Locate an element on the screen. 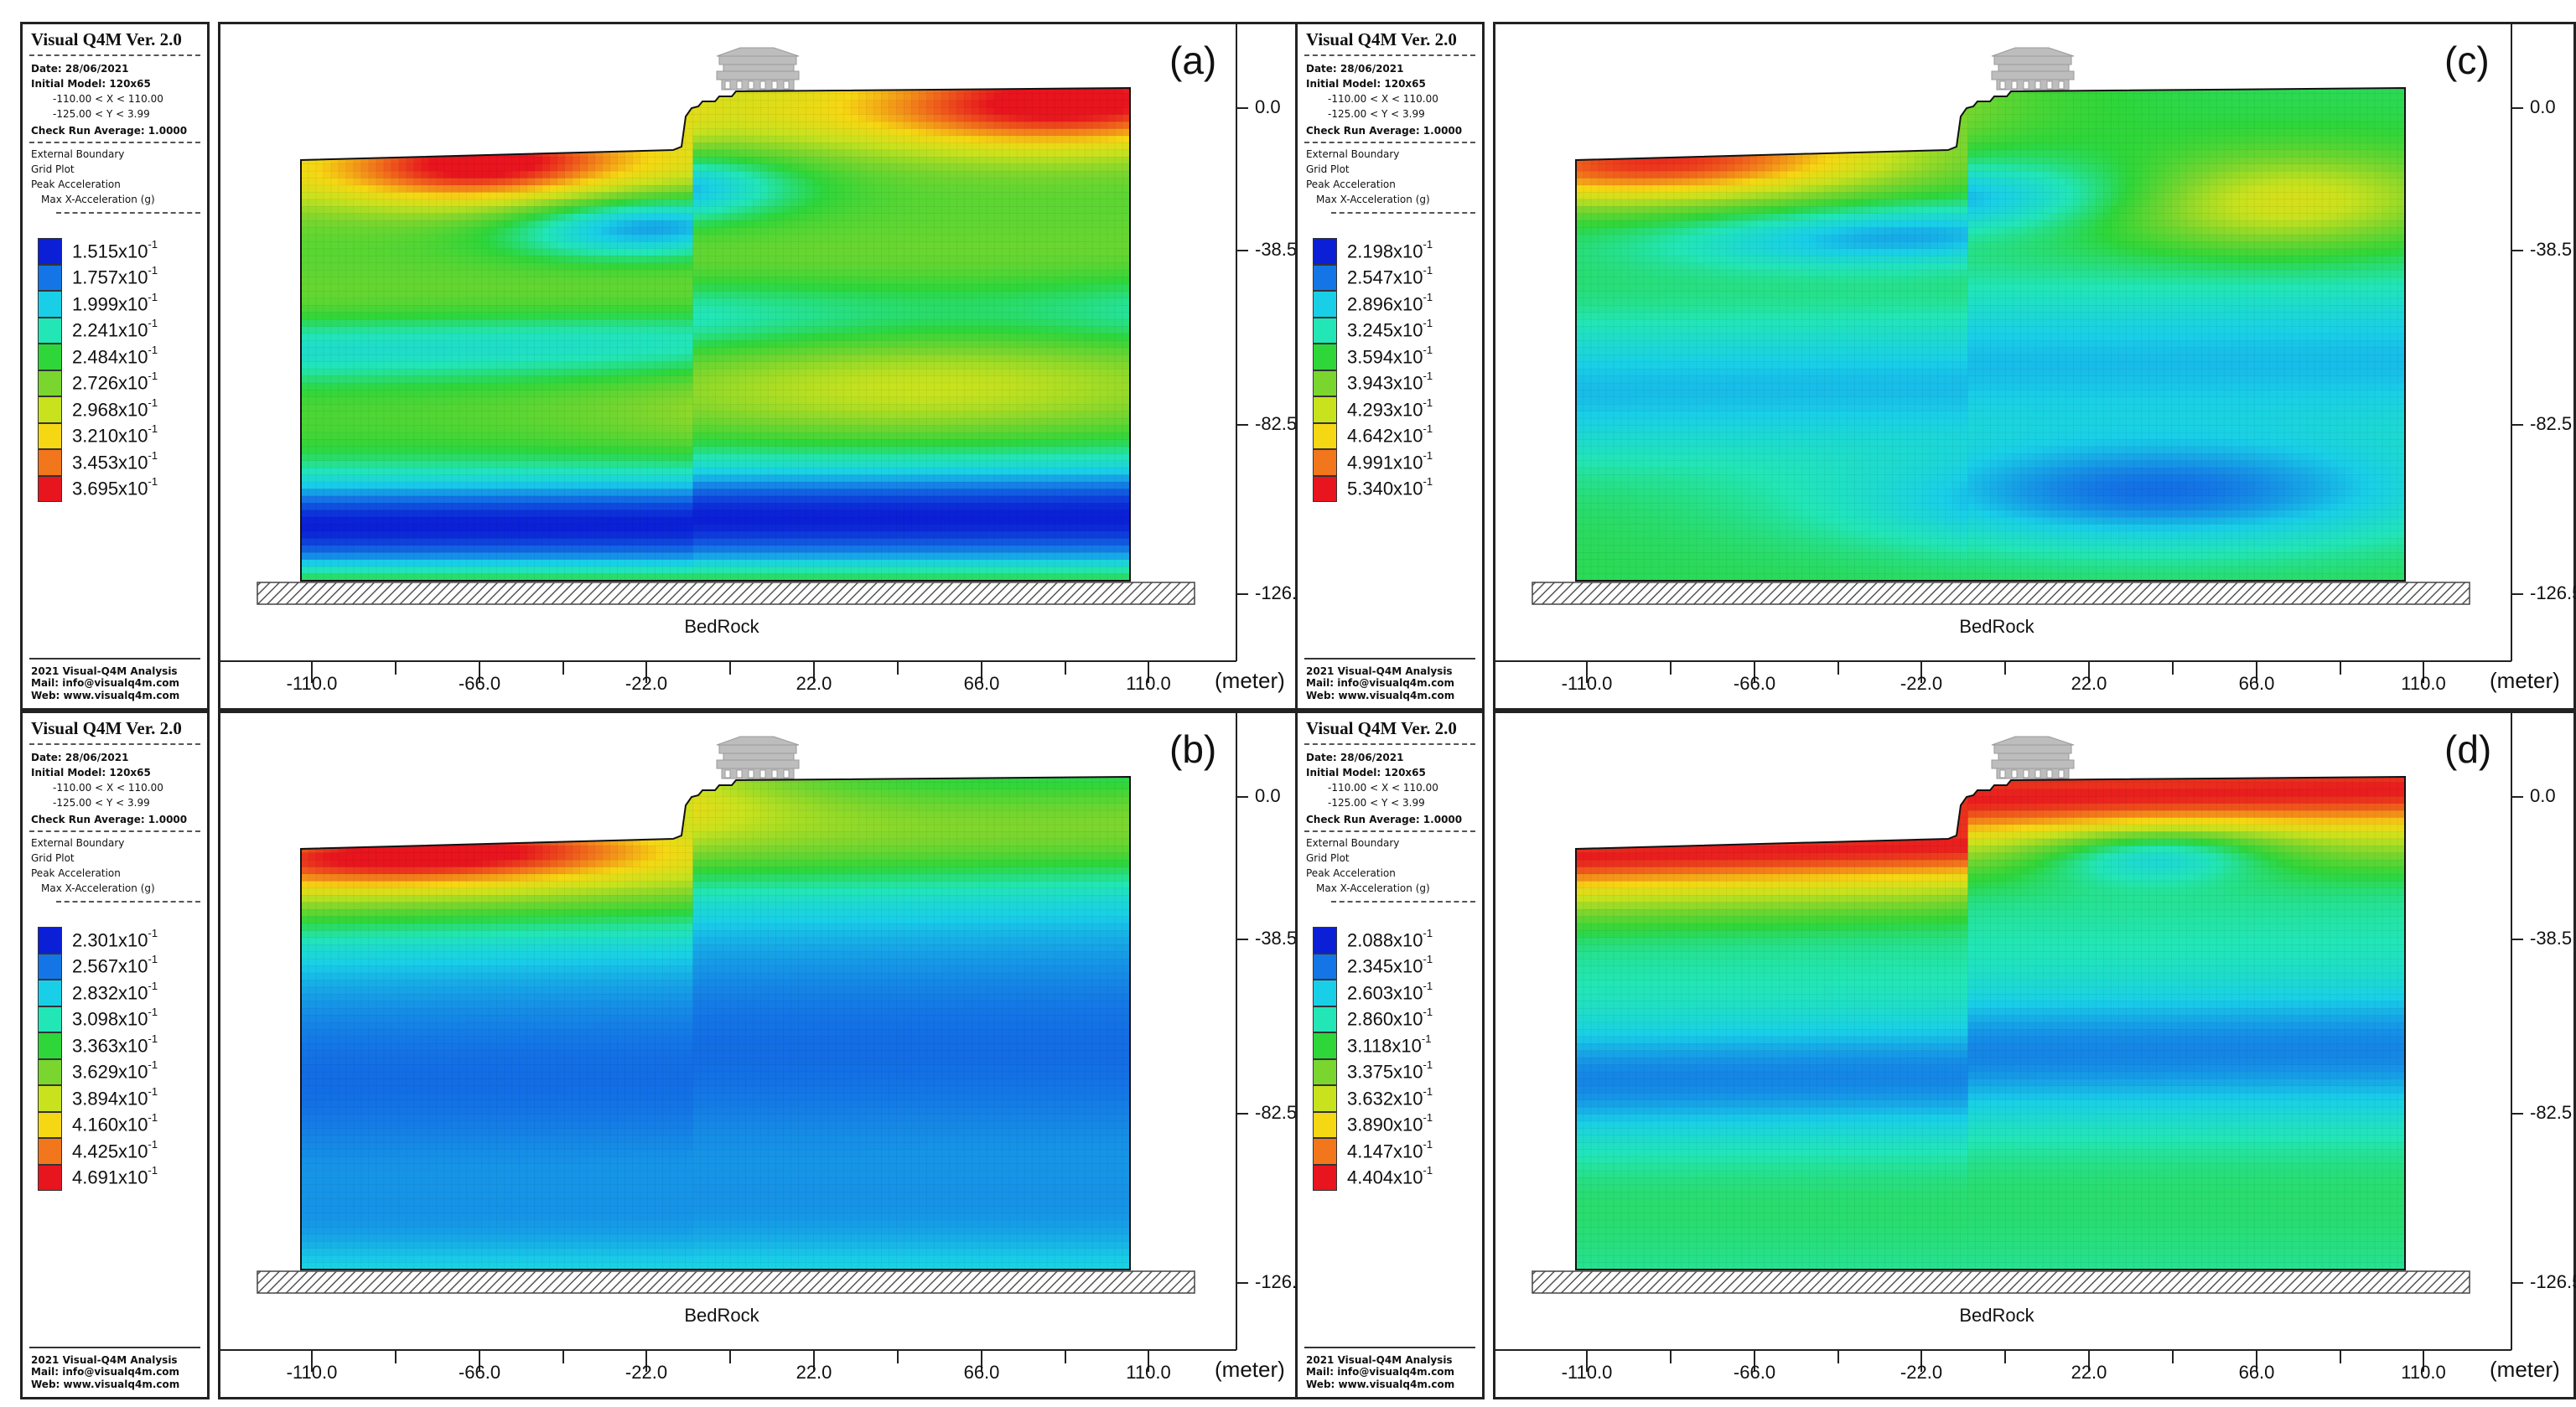 The width and height of the screenshot is (2576, 1407). panel-letter: (b) is located at coordinates (1192, 749).